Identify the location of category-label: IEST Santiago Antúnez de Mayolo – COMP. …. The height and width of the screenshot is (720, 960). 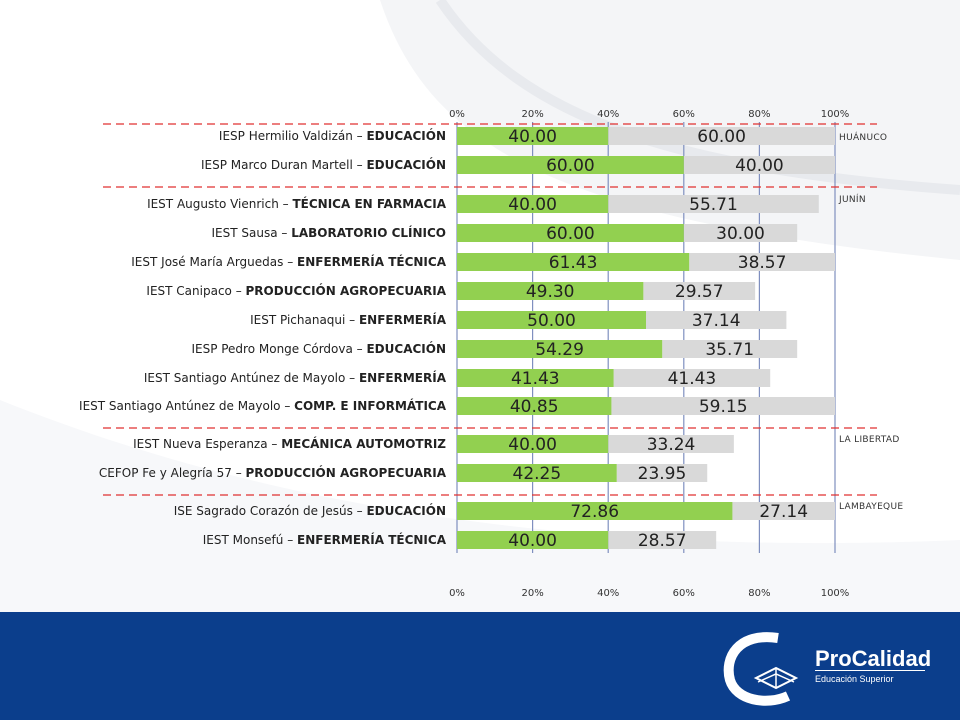
(263, 405).